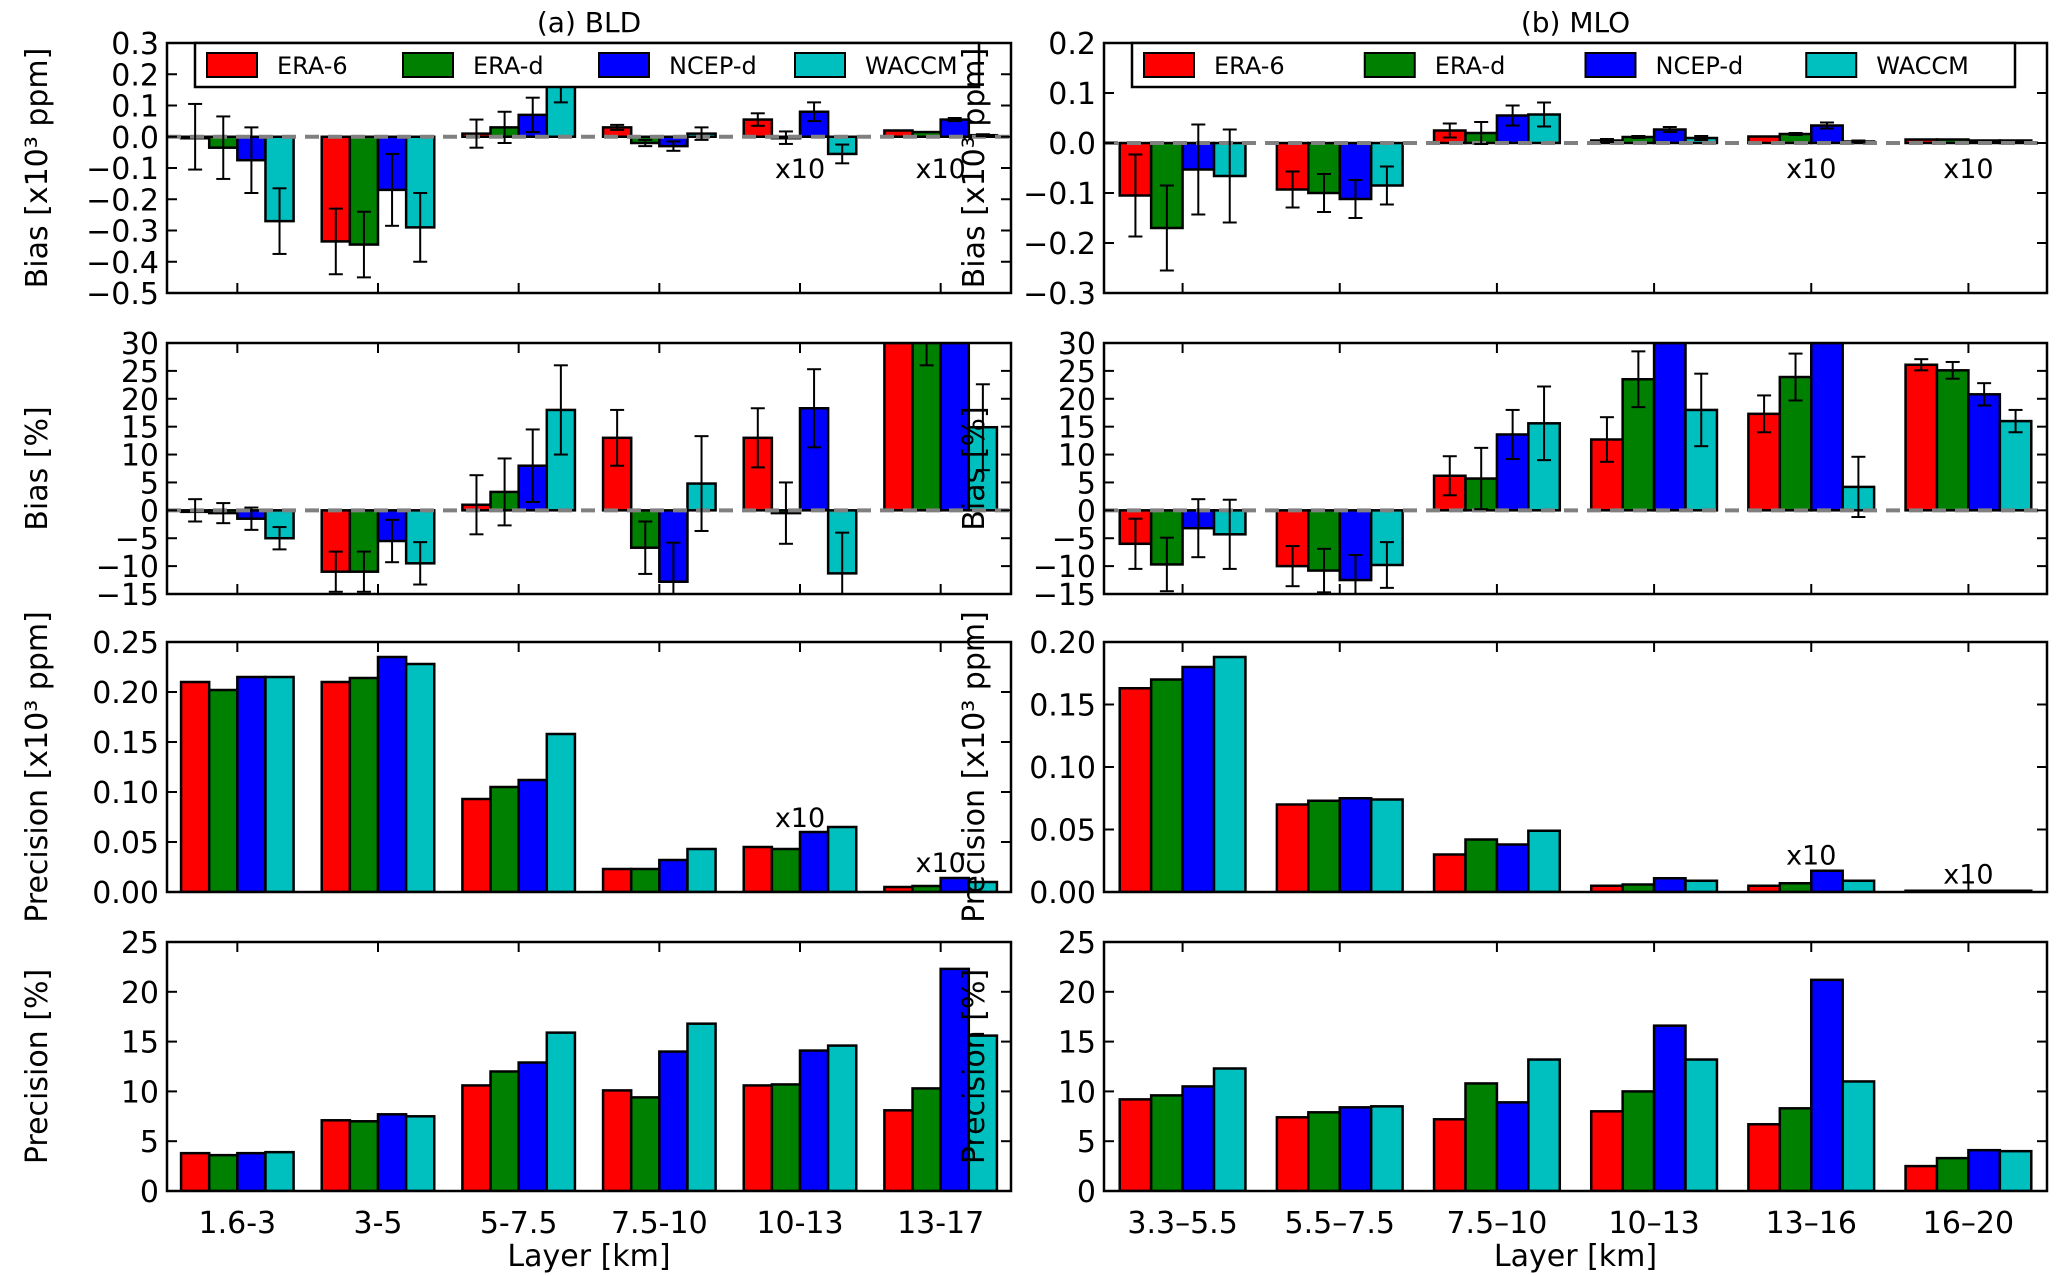 This screenshot has width=2067, height=1276. Describe the element at coordinates (1062, 643) in the screenshot. I see `y-tick-label: 0.20` at that location.